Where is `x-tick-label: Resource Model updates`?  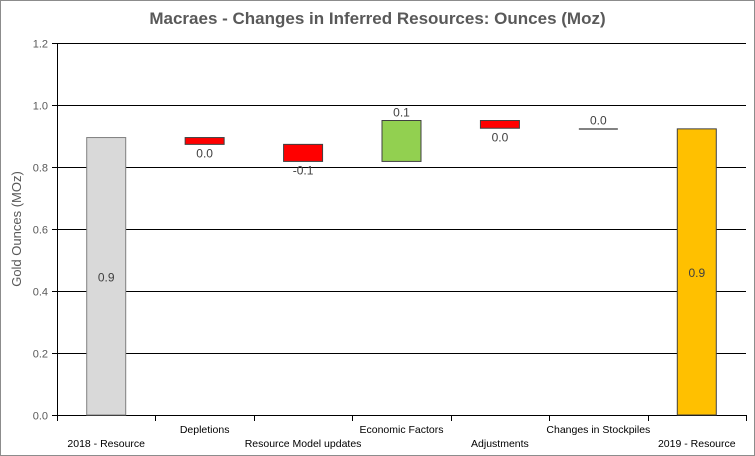
x-tick-label: Resource Model updates is located at coordinates (303, 444).